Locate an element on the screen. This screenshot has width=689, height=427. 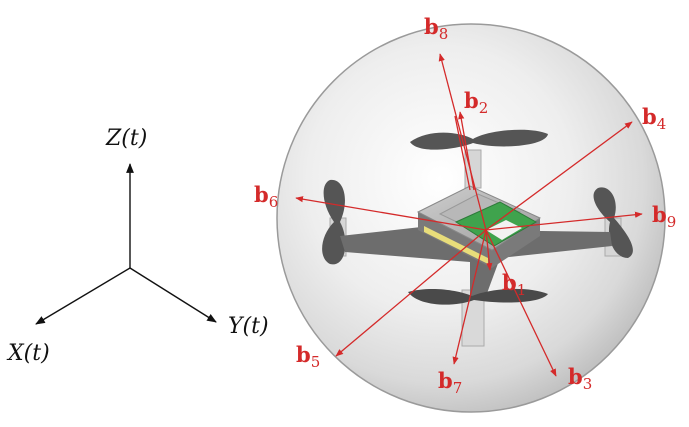
circuit-board is located at coordinates (496, 224).